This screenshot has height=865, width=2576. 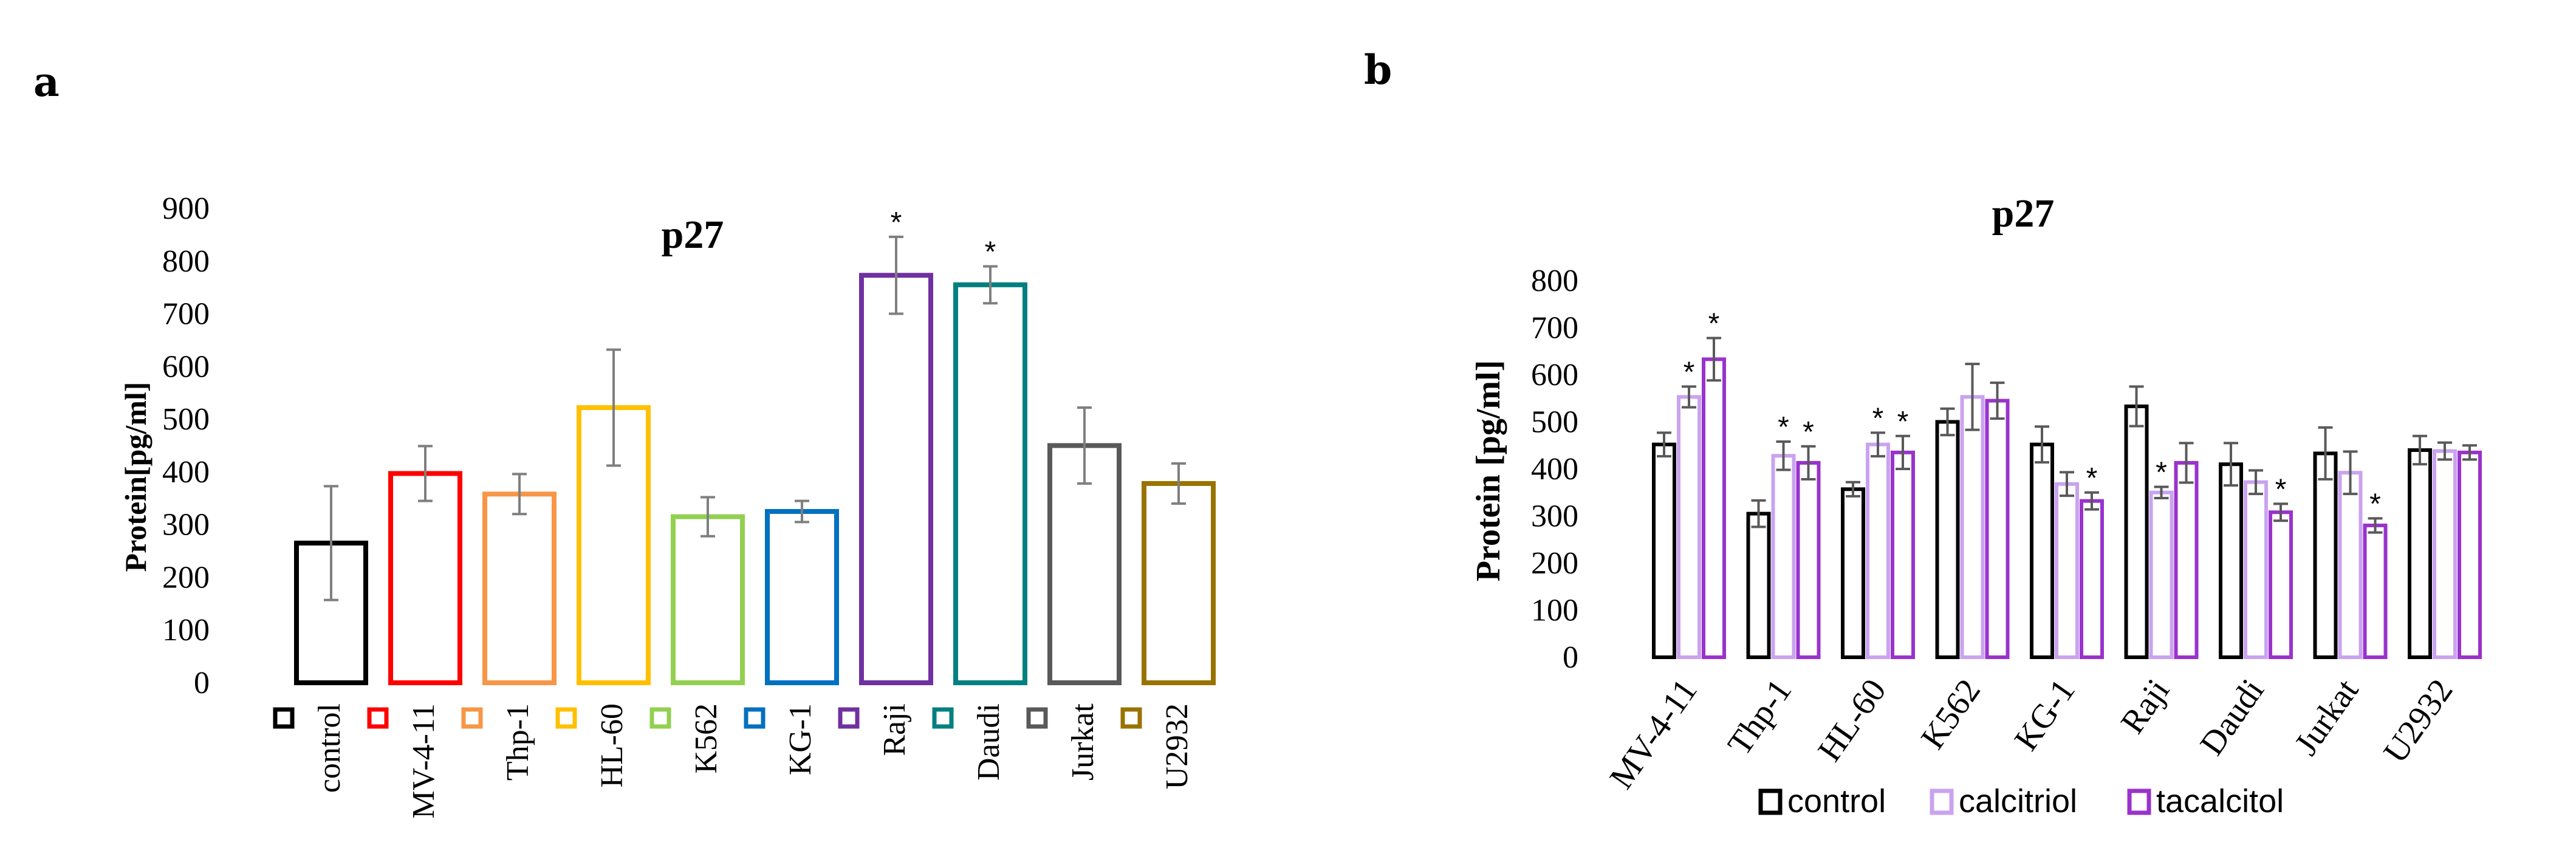 I want to click on chart-a-xtick: control, so click(x=329, y=748).